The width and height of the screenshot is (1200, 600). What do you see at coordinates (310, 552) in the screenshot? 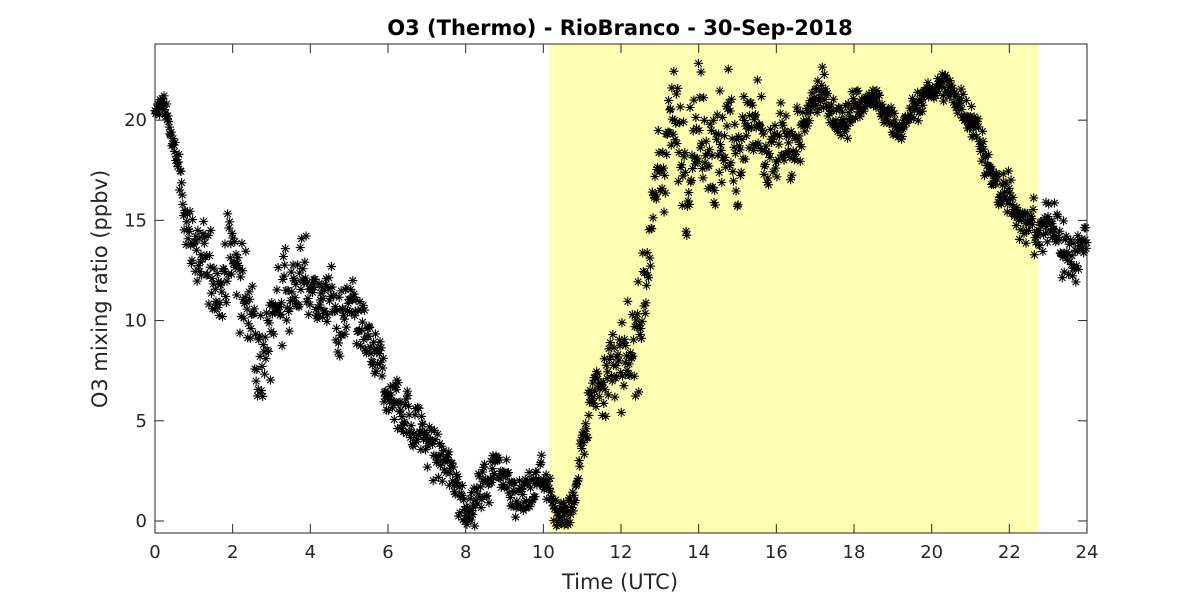
I see `x-tick-label: 4` at bounding box center [310, 552].